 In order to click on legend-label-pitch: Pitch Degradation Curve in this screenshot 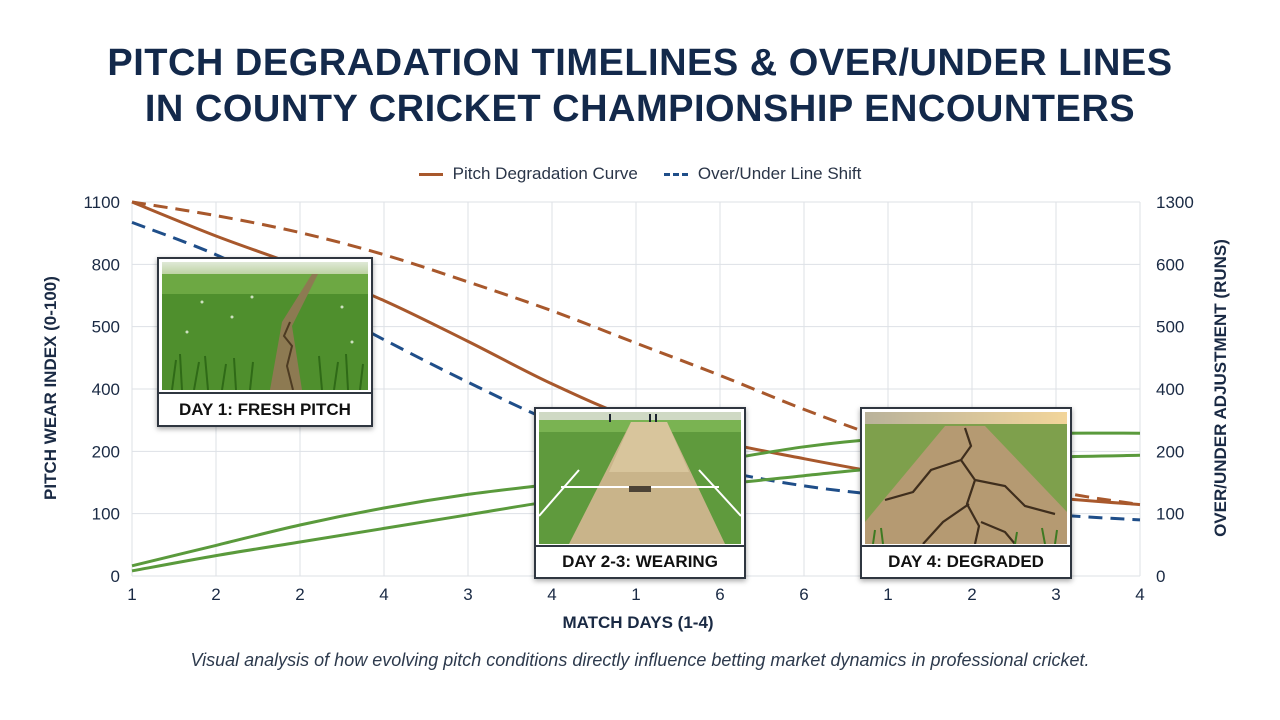, I will do `click(545, 173)`.